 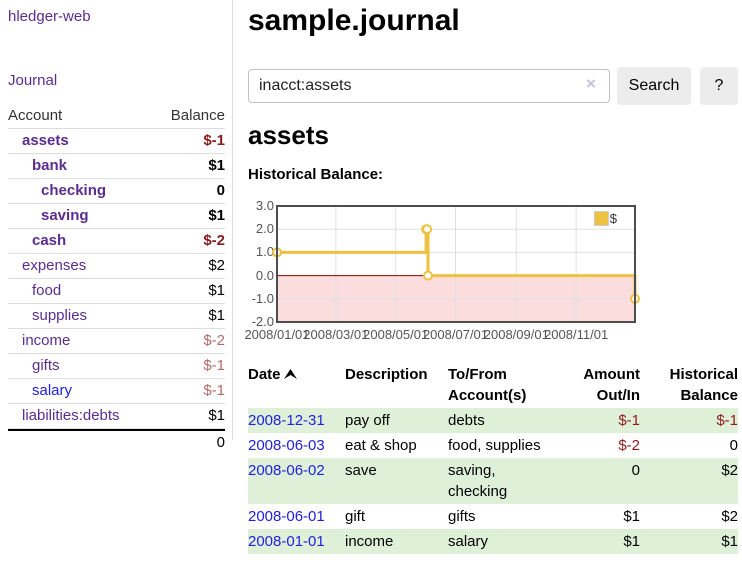 What do you see at coordinates (35, 115) in the screenshot?
I see `accounts-header-account: Account` at bounding box center [35, 115].